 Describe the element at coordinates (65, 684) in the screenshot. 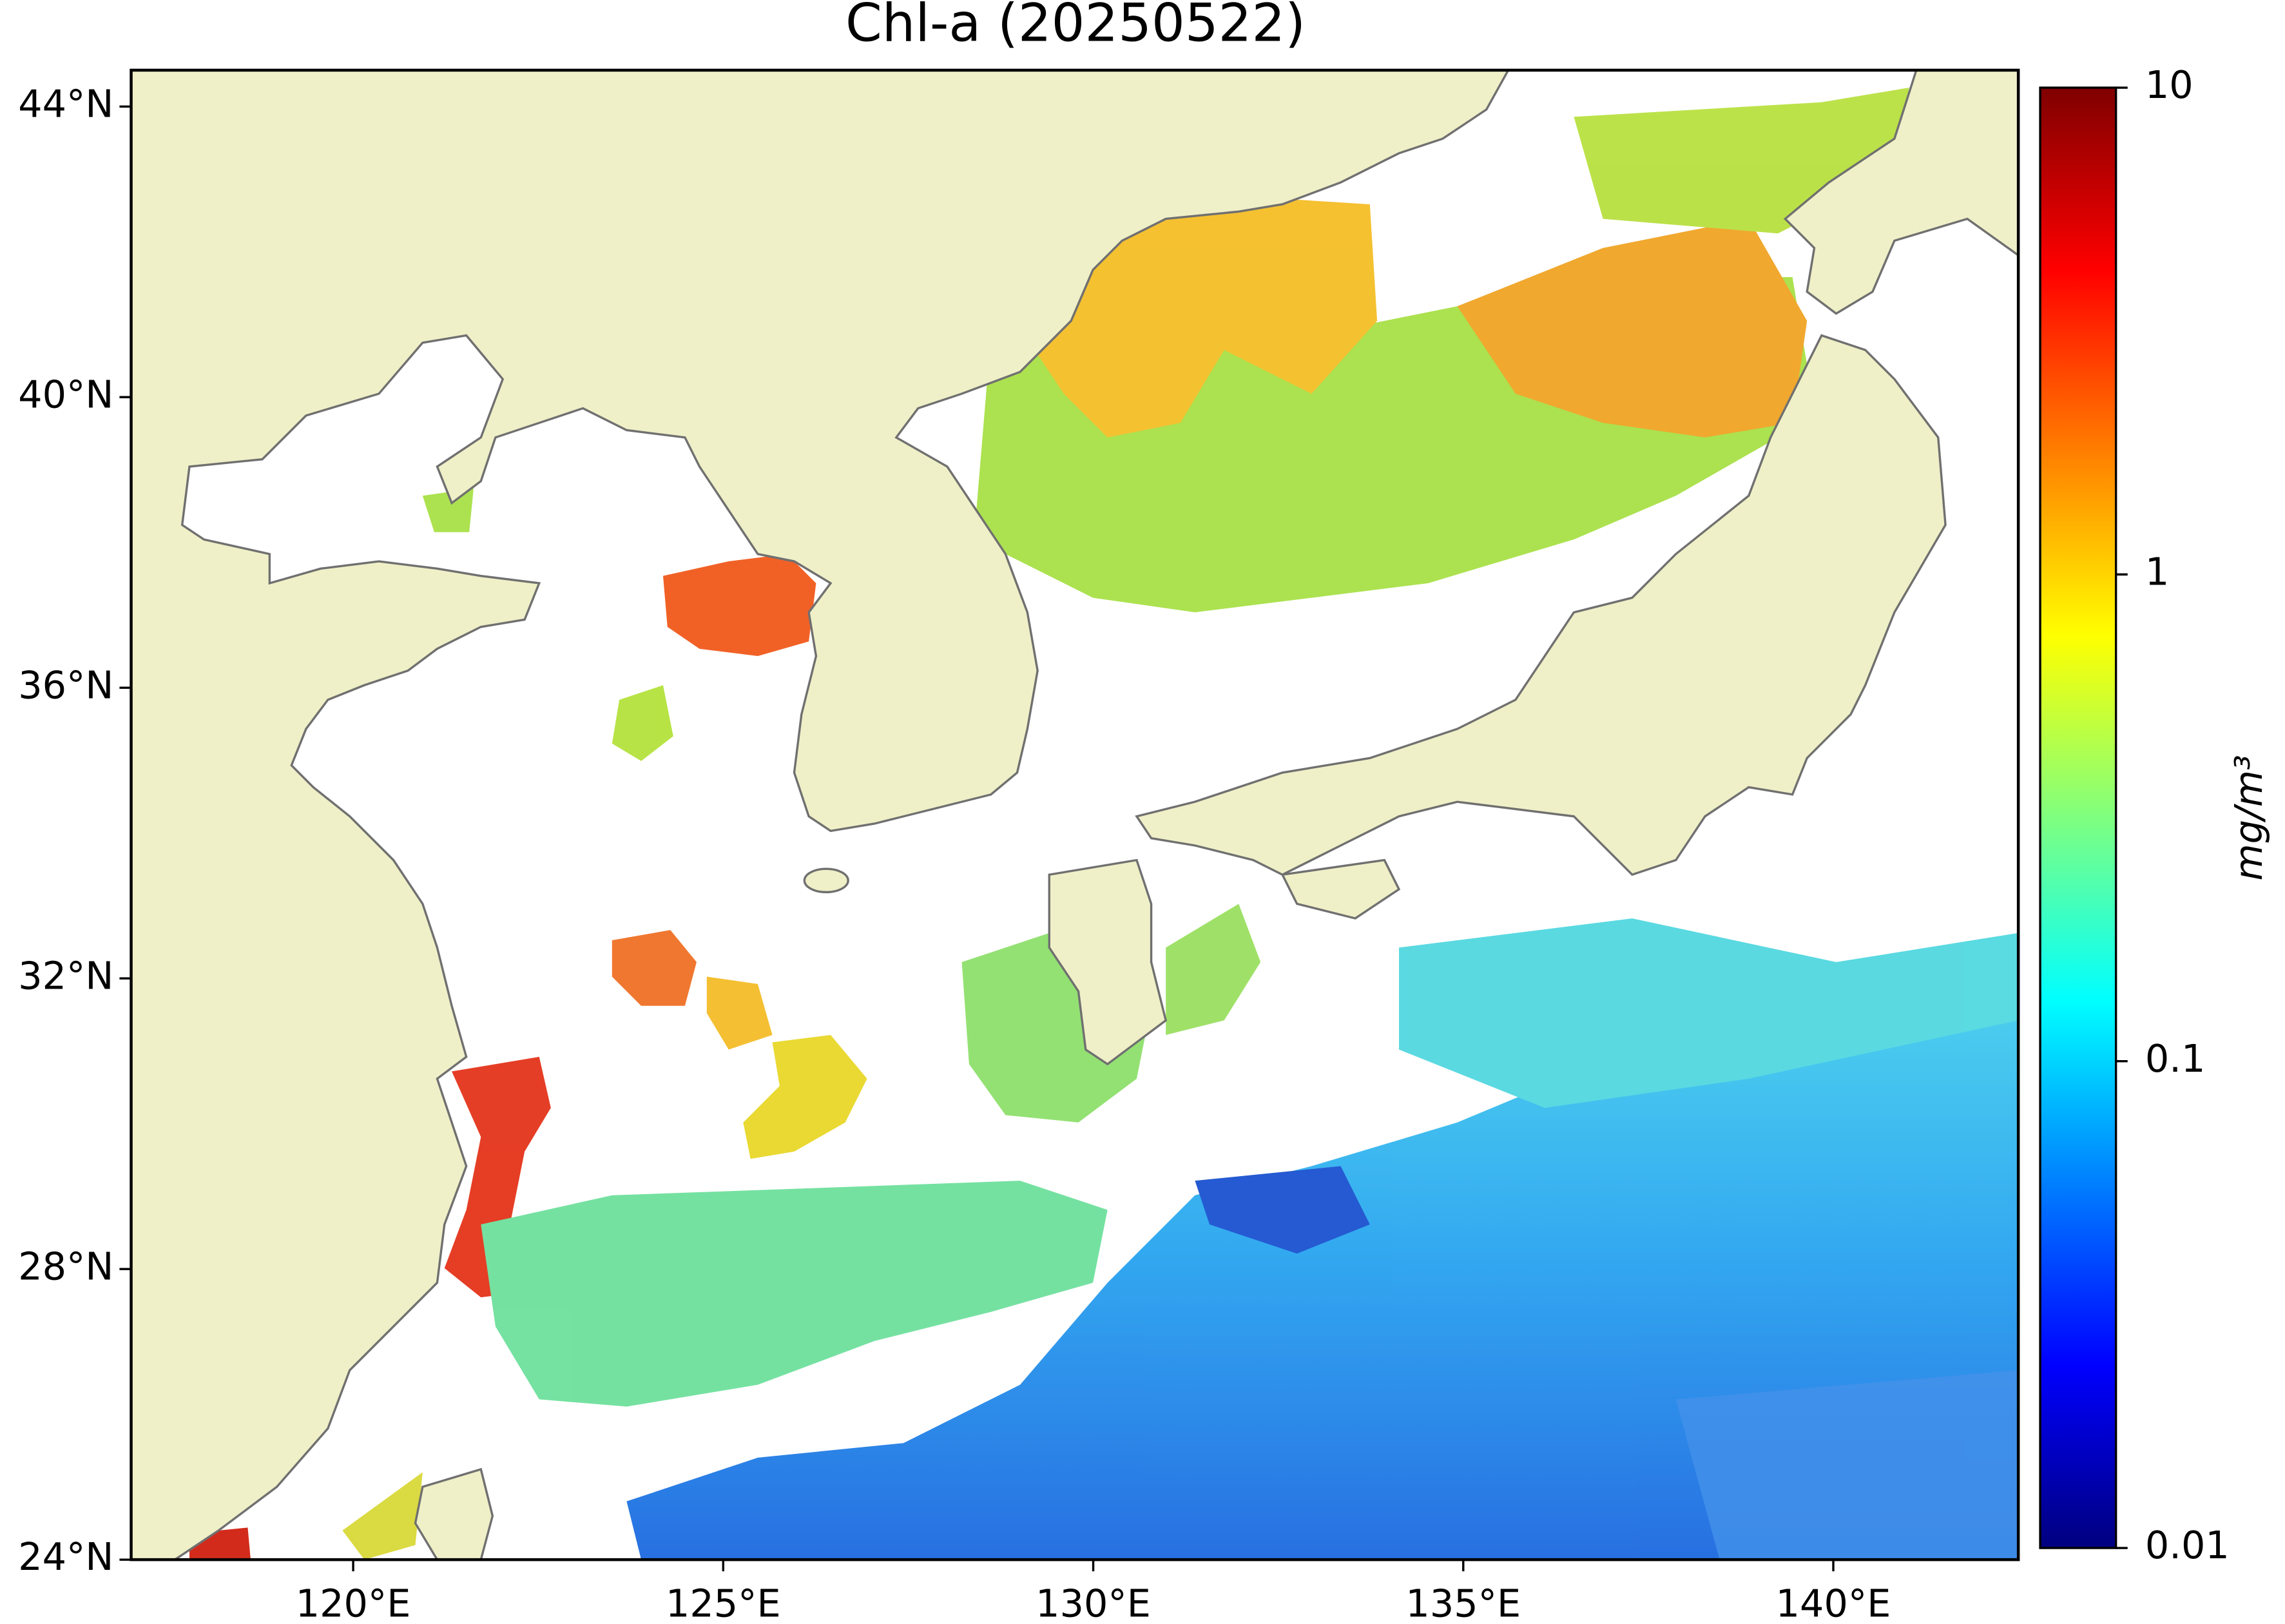

I see `y-tick-label: 36°N` at that location.